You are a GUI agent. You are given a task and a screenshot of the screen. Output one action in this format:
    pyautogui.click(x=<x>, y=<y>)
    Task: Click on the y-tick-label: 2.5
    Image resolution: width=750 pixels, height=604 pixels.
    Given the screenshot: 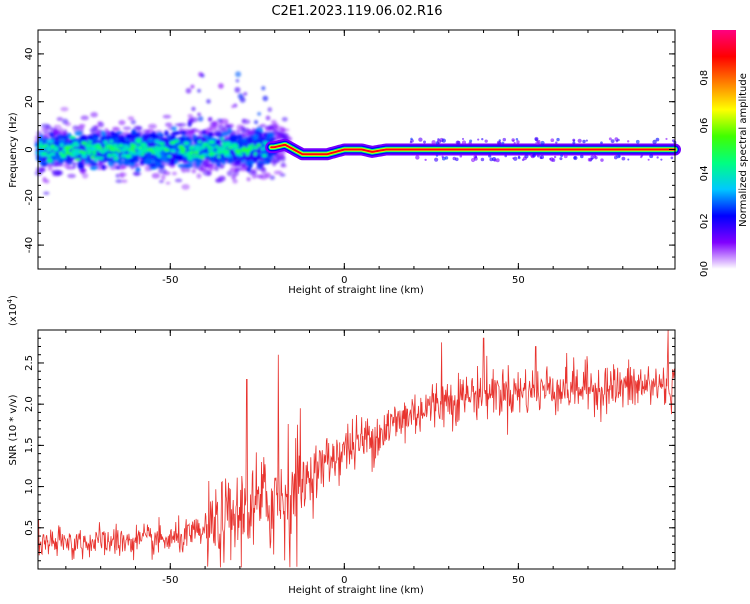 What is the action you would take?
    pyautogui.click(x=29, y=363)
    